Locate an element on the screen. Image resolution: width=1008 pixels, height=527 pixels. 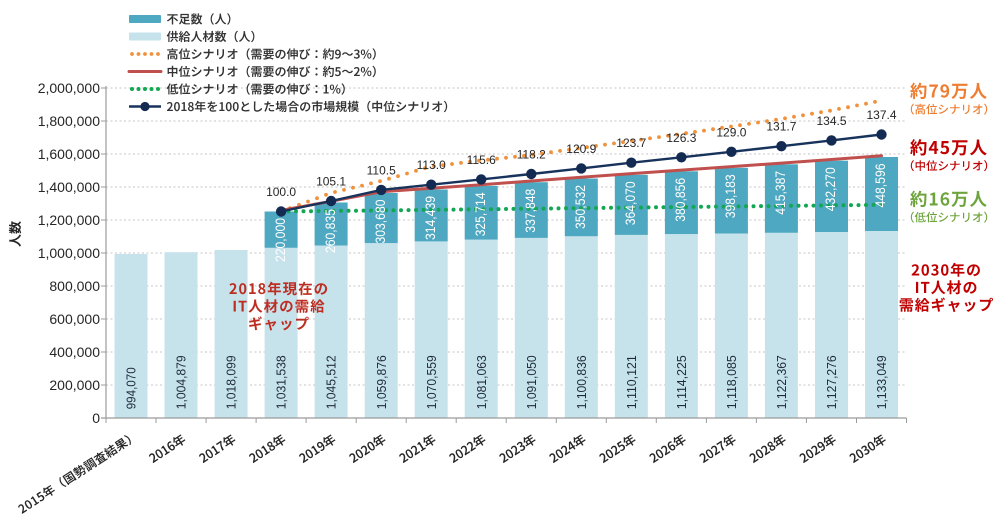
svg-text: 314,439 is located at coordinates (430, 218).